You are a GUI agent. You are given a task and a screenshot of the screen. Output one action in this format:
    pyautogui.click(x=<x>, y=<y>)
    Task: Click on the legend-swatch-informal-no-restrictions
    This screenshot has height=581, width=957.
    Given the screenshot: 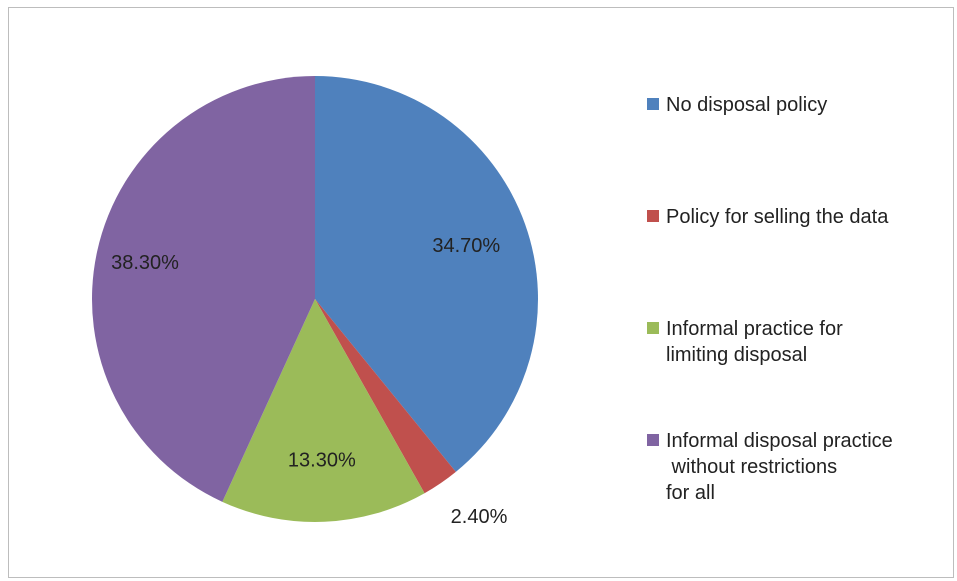 What is the action you would take?
    pyautogui.click(x=653, y=440)
    